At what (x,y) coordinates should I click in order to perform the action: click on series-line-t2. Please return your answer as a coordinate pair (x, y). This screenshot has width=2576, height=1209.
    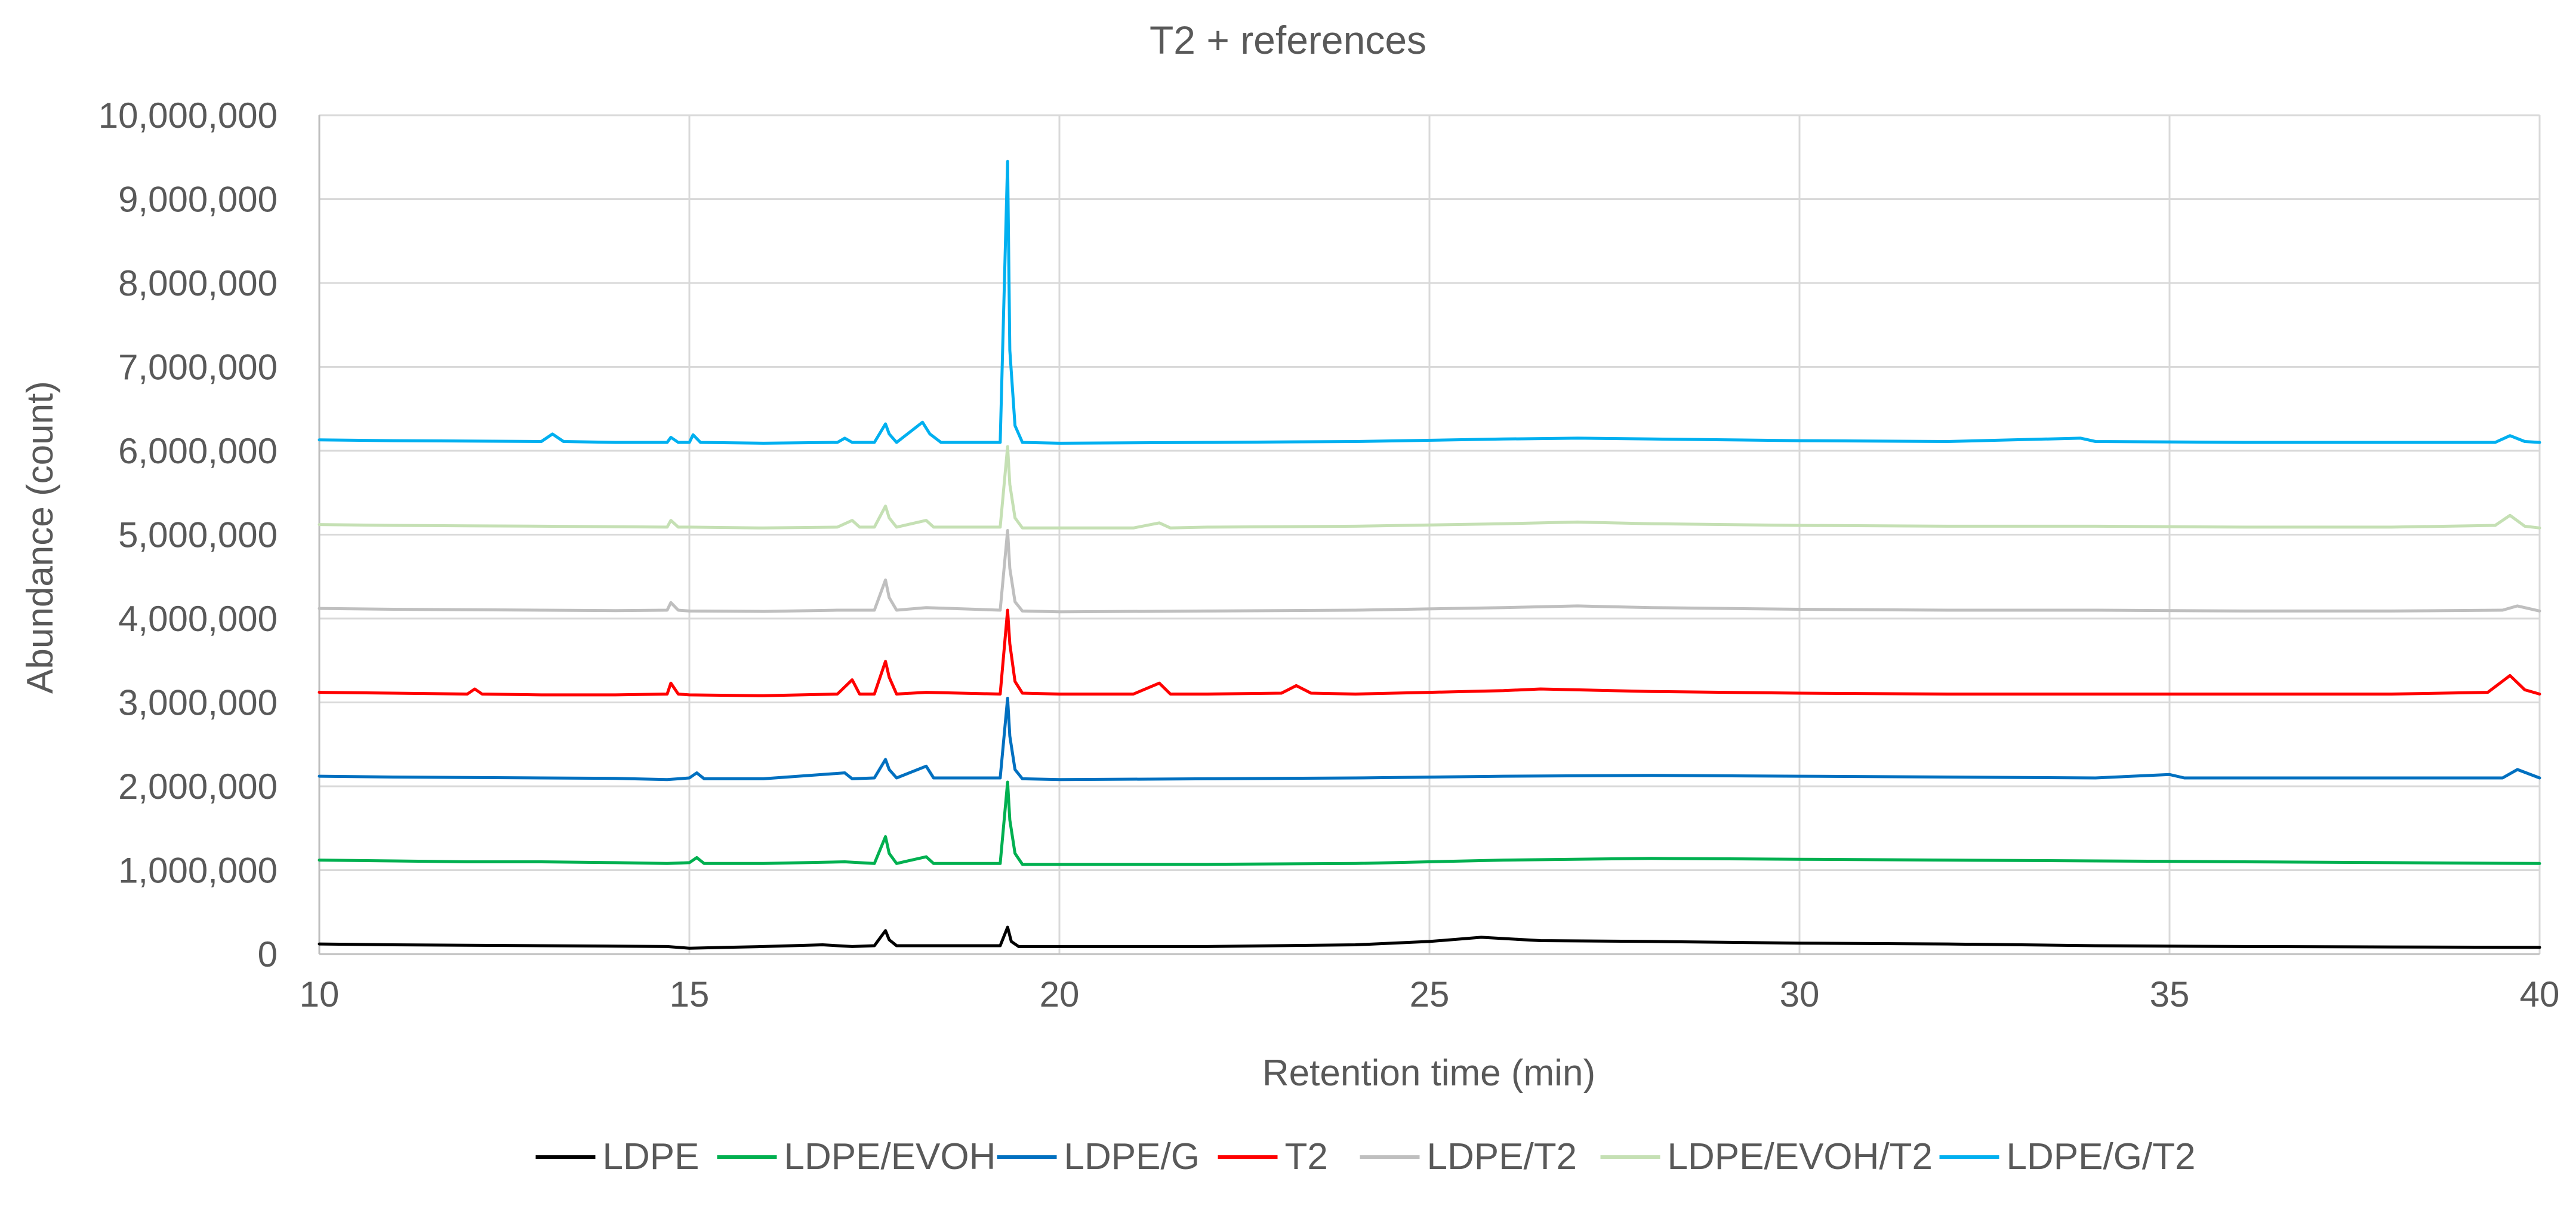
    Looking at the image, I should click on (1429, 652).